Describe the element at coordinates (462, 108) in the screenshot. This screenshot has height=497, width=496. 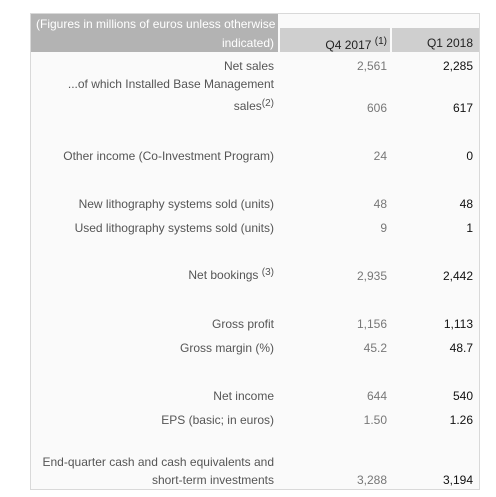
I see `cell-ibm-sales-q1-2018: 617` at that location.